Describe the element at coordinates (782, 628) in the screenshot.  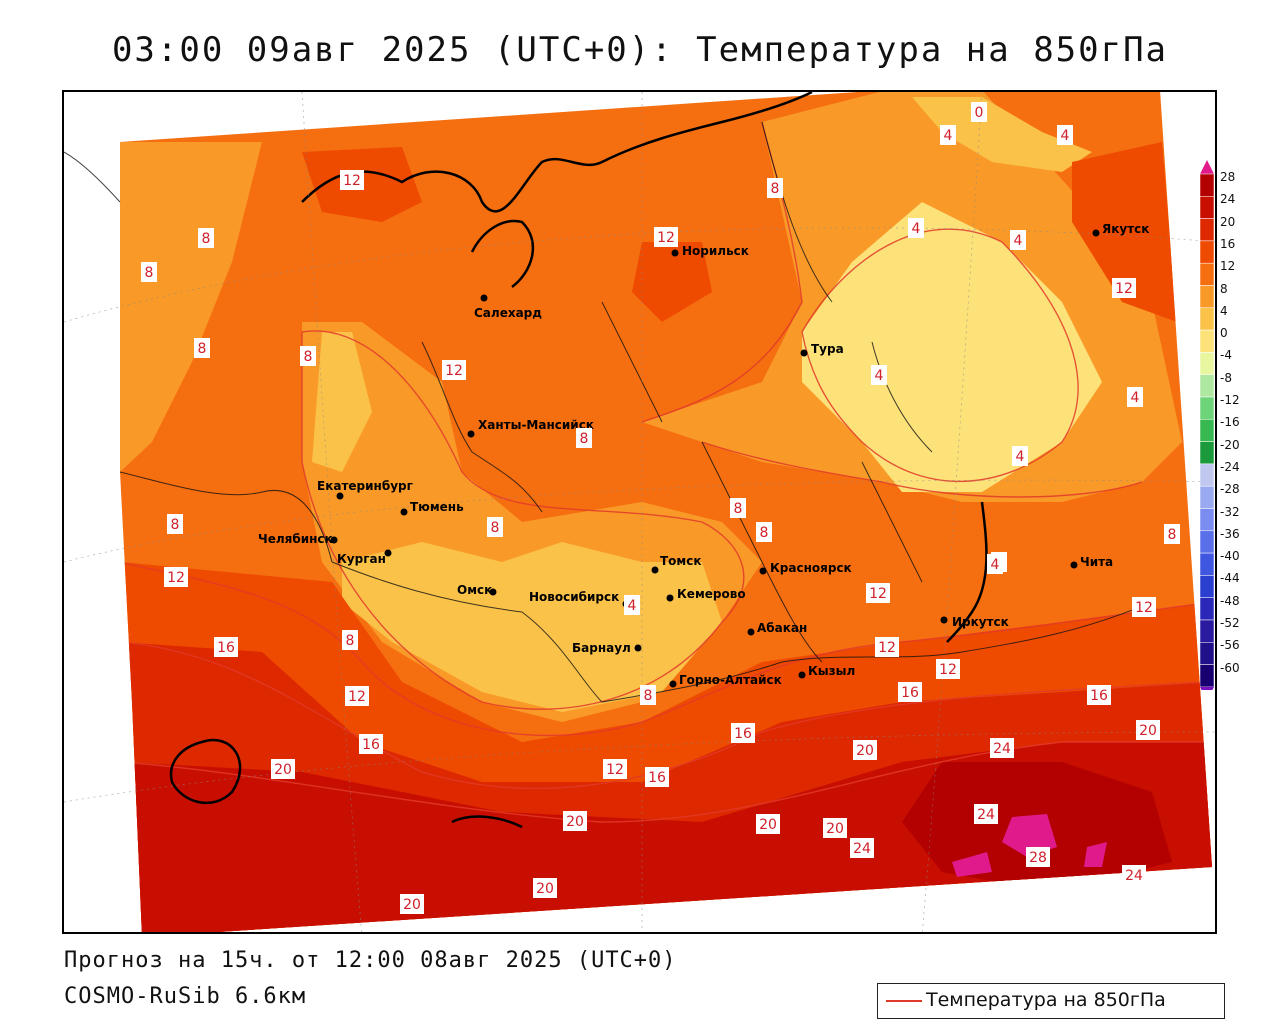
I see `svg-text: Абакан` at that location.